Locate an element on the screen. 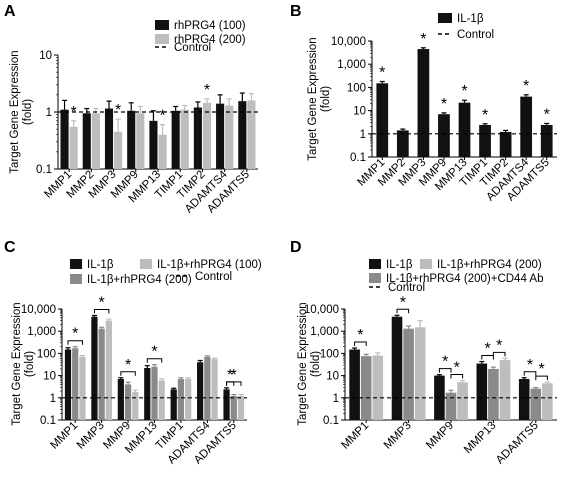 The width and height of the screenshot is (567, 483). panel-c-bar-mmp3-s2 is located at coordinates (108, 370).